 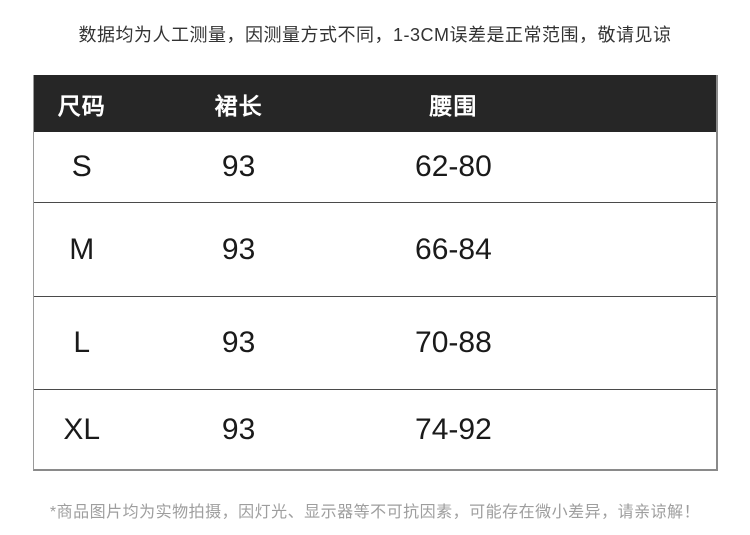 I want to click on column-header-waist: 腰围, so click(x=453, y=105).